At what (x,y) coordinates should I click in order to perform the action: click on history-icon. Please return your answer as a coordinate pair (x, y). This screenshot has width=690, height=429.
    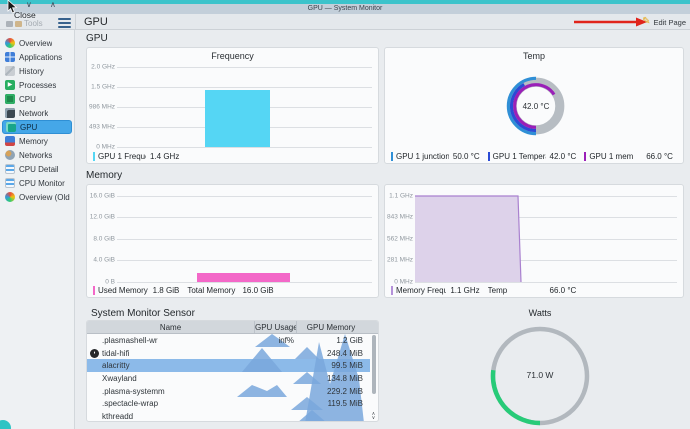
    Looking at the image, I should click on (10, 71).